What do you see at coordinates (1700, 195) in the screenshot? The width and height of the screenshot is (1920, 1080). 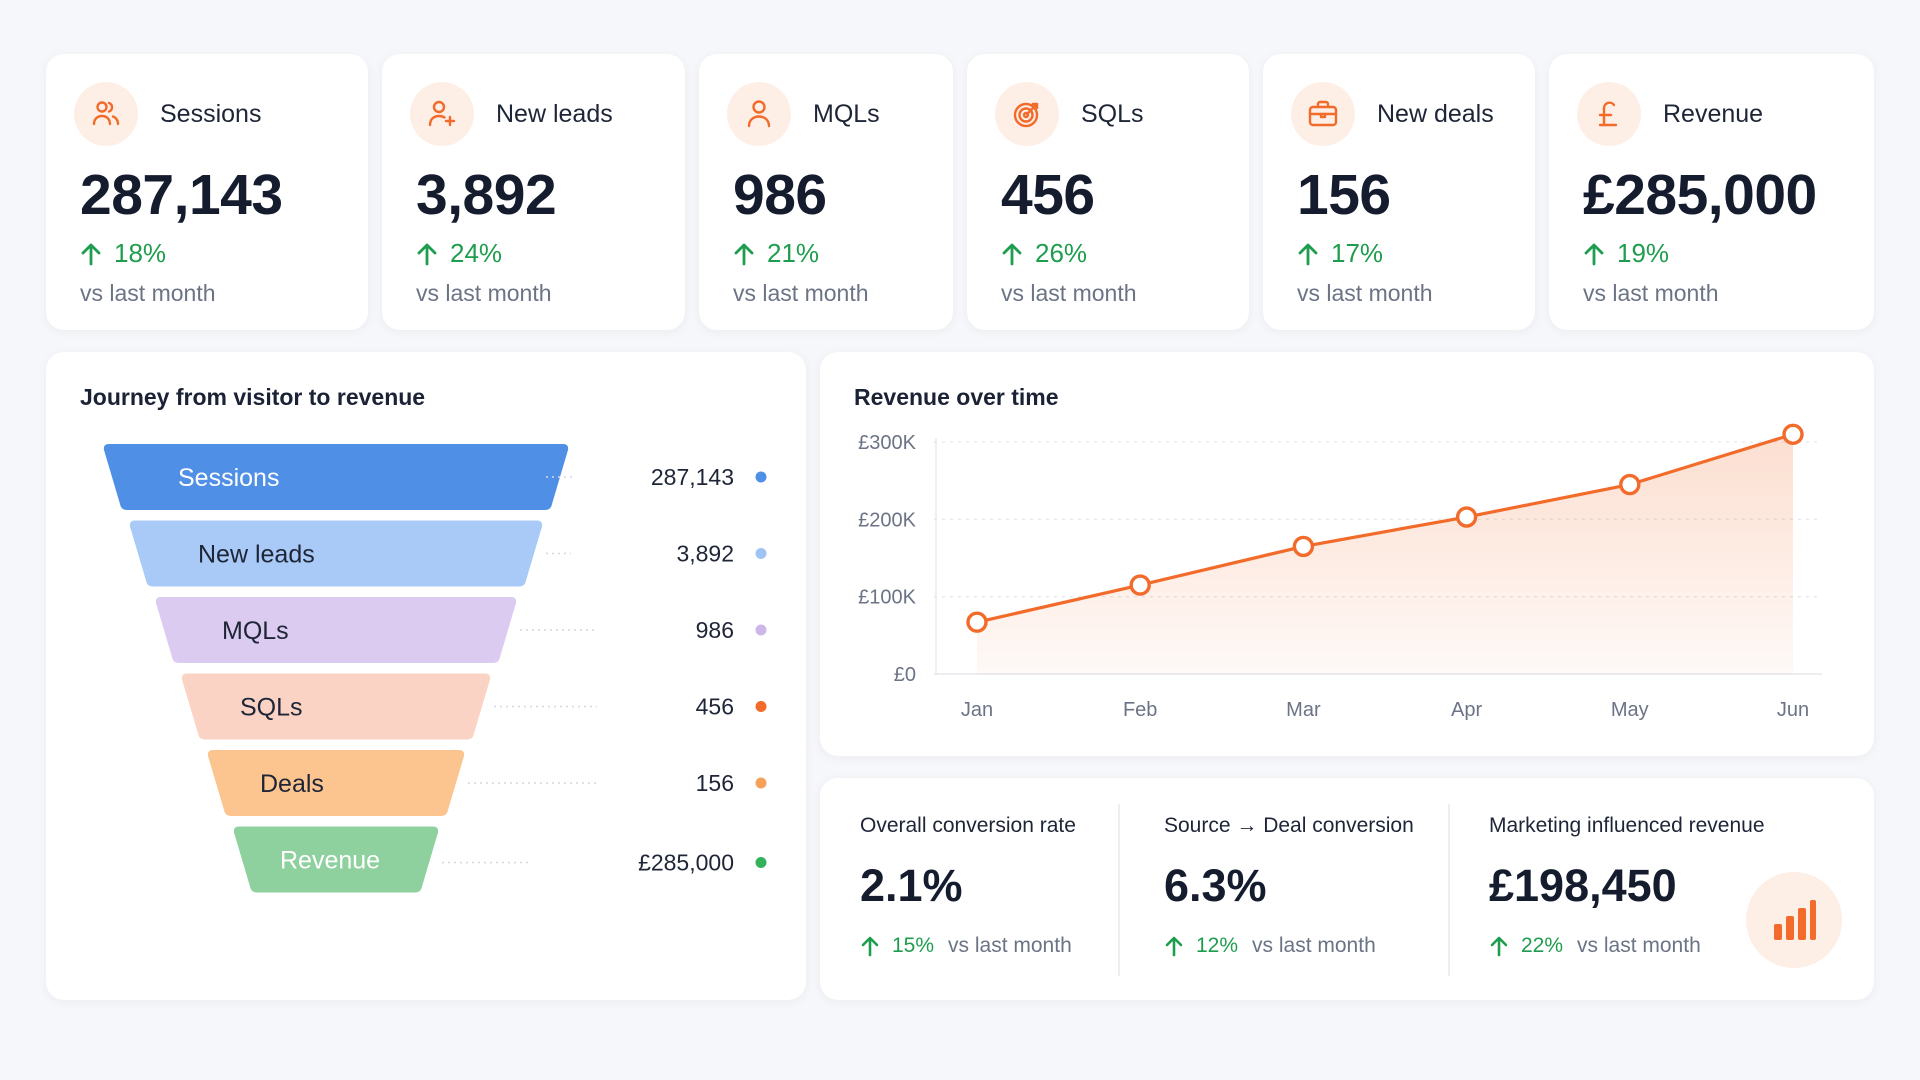 I see `kpi-value: £285,000` at bounding box center [1700, 195].